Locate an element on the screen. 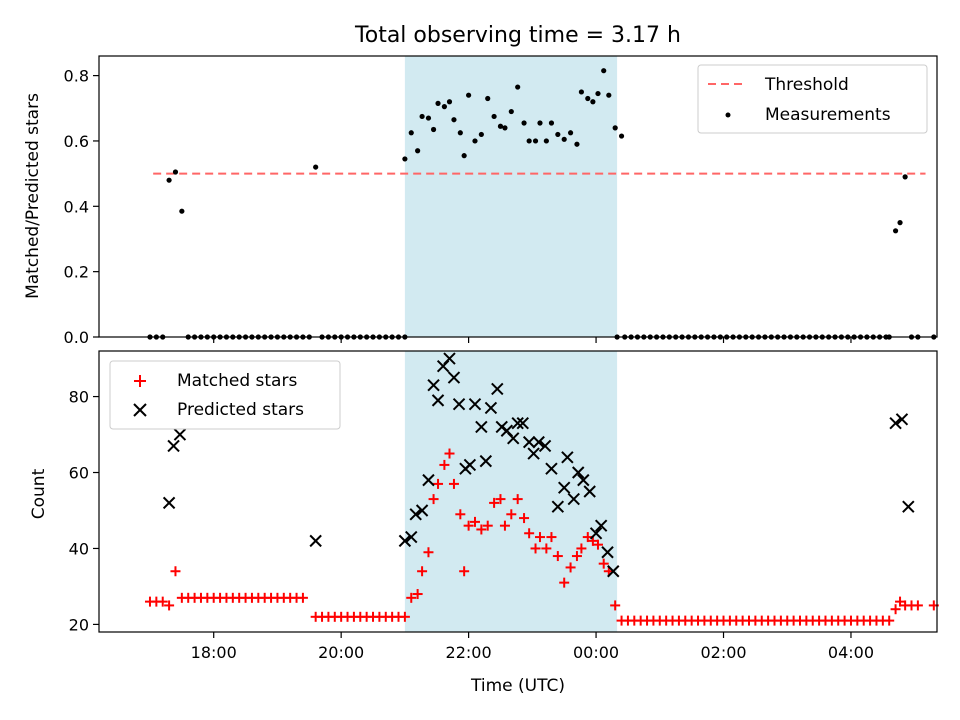 This screenshot has width=960, height=720. x-axis-label: Time (UTC) is located at coordinates (517, 686).